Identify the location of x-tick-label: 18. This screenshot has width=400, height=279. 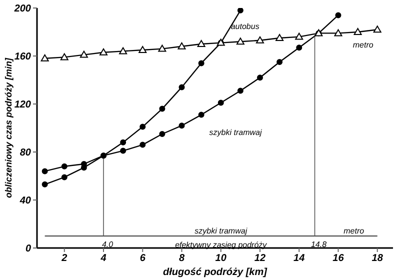
(378, 258).